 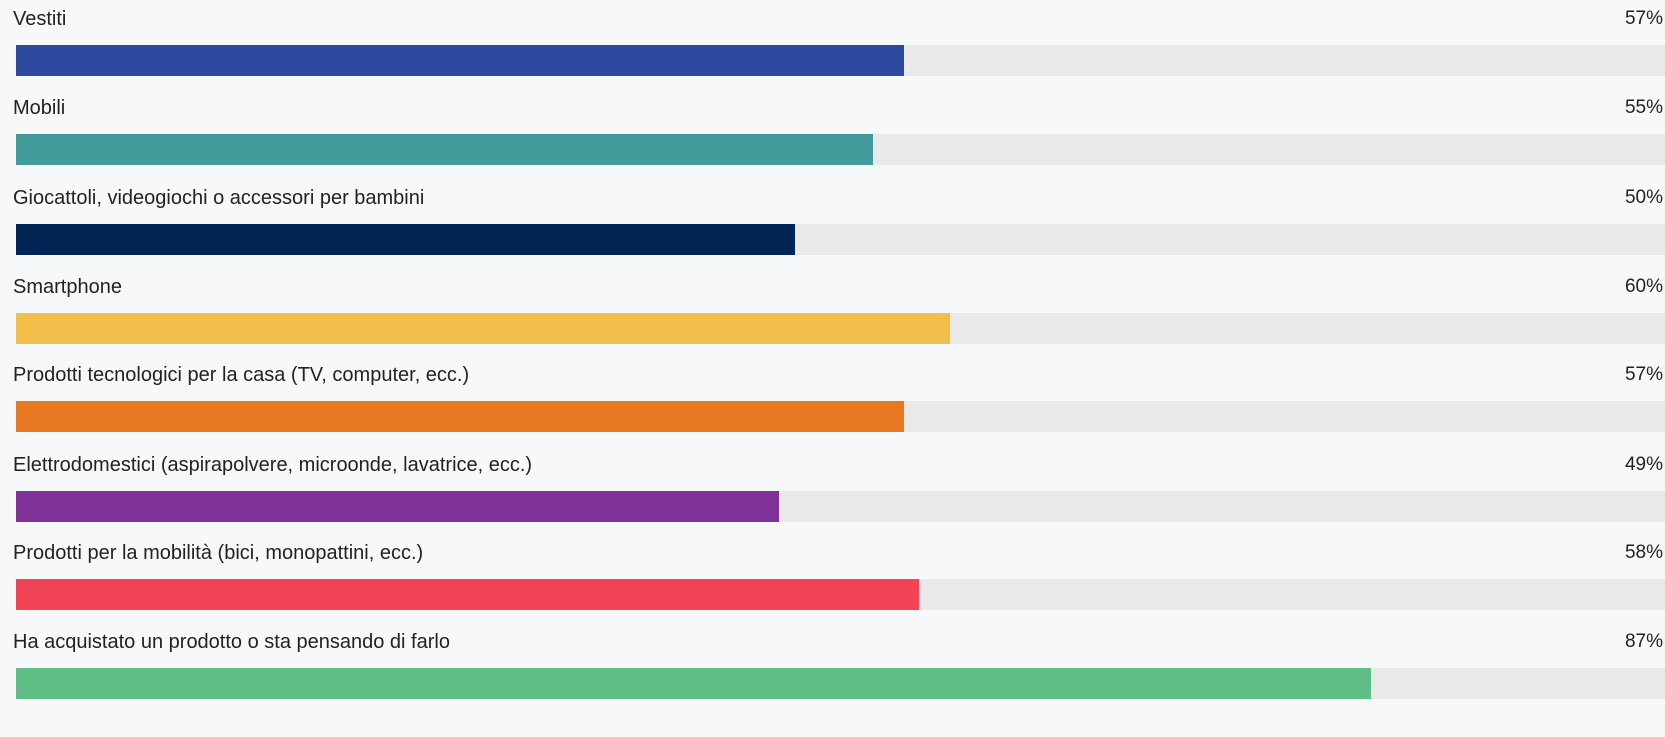 What do you see at coordinates (40, 19) in the screenshot?
I see `category-label: Vestiti` at bounding box center [40, 19].